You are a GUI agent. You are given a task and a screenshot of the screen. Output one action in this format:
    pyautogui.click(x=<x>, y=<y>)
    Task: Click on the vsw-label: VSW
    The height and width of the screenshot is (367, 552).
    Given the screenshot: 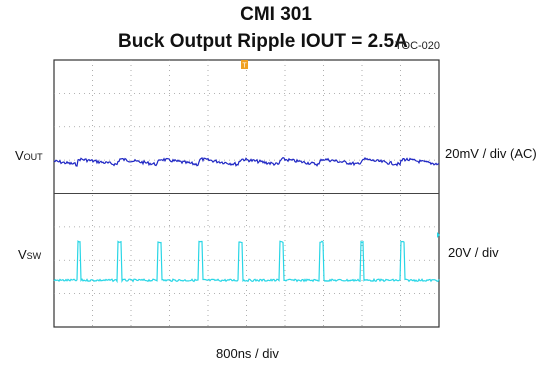 What is the action you would take?
    pyautogui.click(x=30, y=254)
    